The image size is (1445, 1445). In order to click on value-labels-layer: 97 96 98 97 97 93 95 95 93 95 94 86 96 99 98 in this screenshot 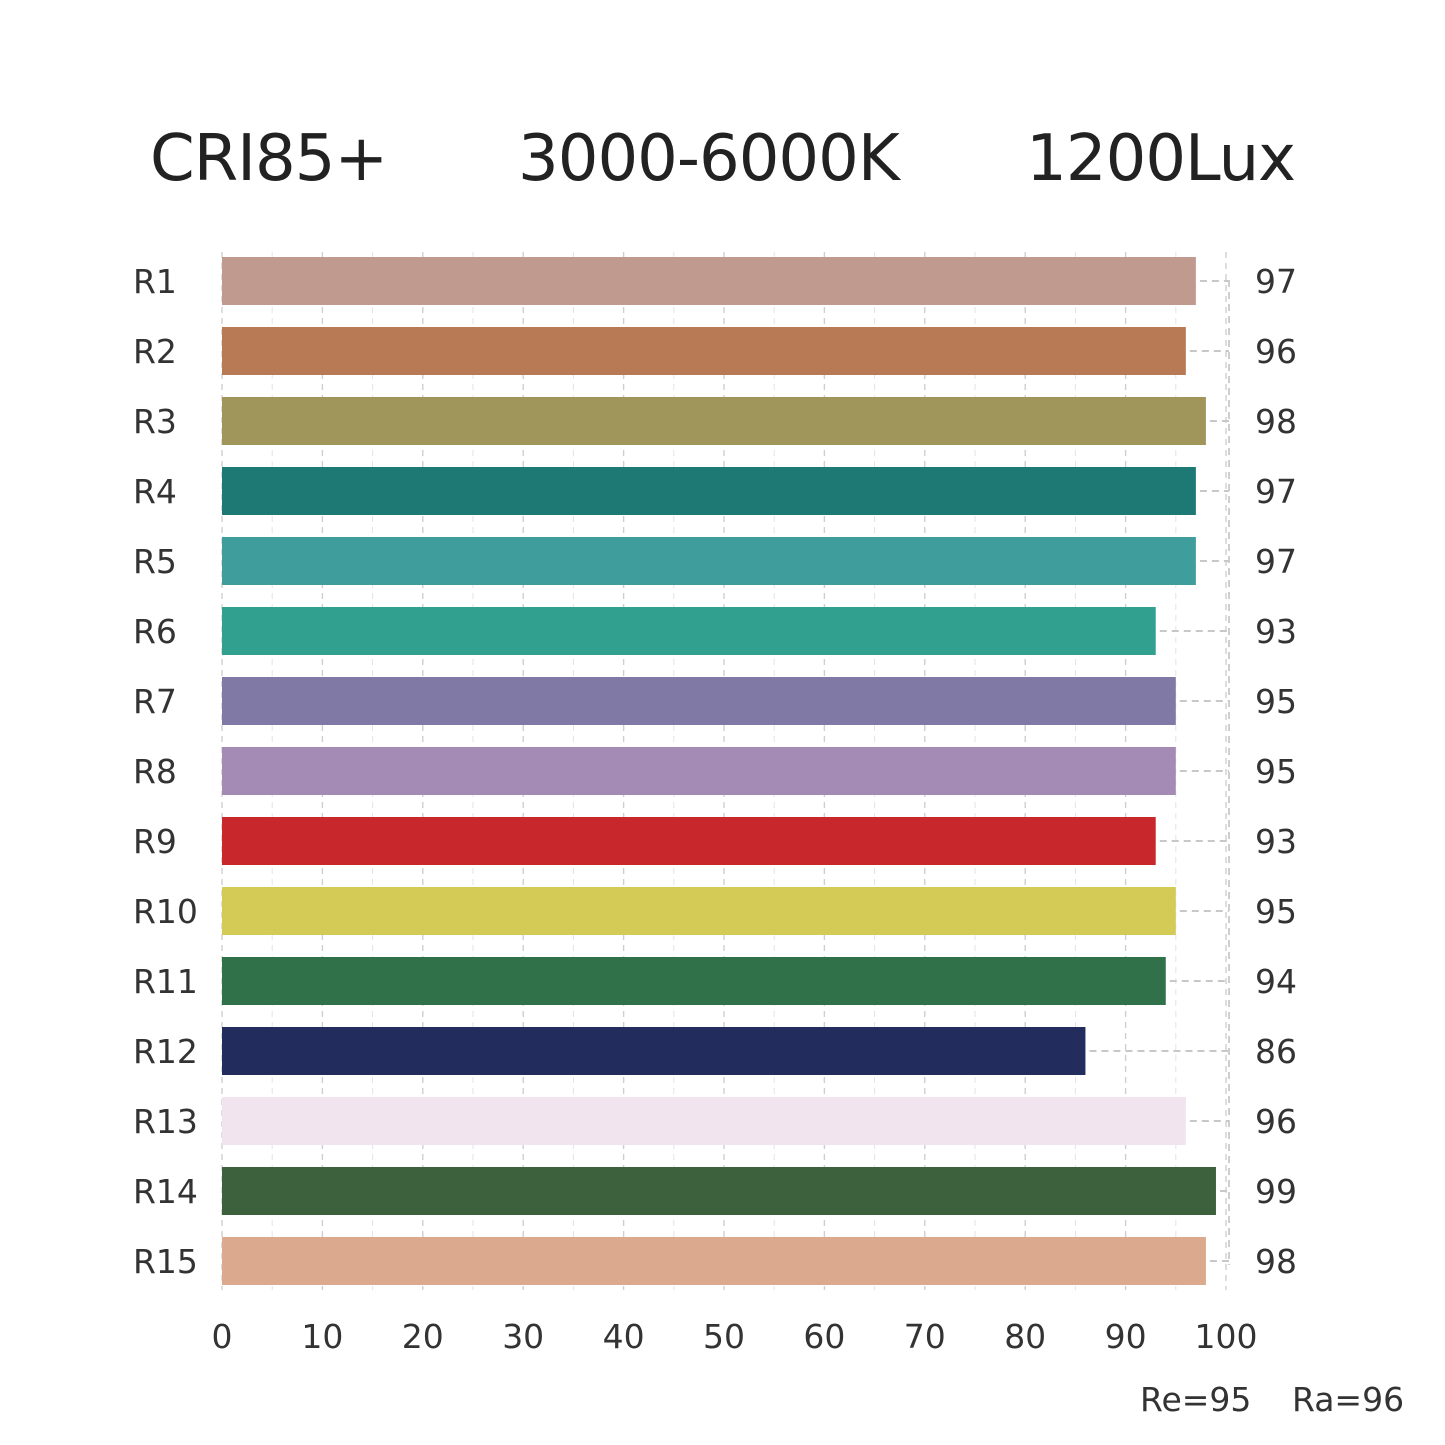, I will do `click(1276, 771)`.